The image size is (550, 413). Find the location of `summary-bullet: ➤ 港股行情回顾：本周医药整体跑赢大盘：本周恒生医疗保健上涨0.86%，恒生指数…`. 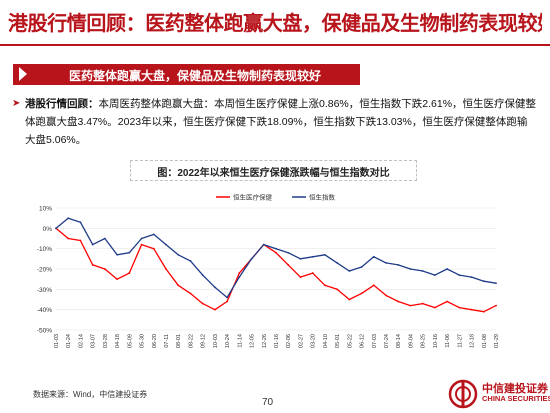

summary-bullet: ➤ 港股行情回顾：本周医药整体跑赢大盘：本周恒生医疗保健上涨0.86%，恒生指数… is located at coordinates (274, 122).